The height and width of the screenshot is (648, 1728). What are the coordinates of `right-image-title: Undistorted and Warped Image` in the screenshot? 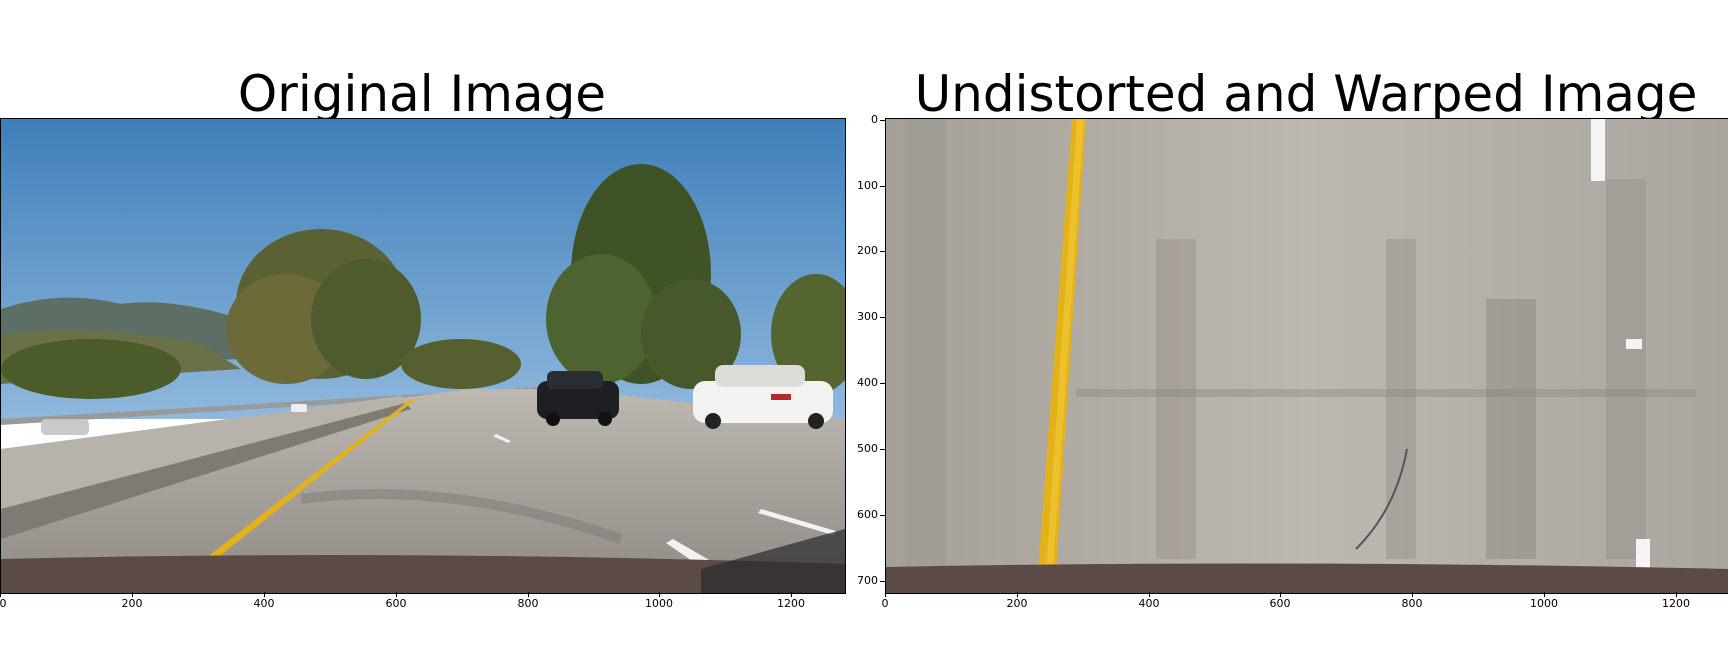 It's located at (1306, 94).